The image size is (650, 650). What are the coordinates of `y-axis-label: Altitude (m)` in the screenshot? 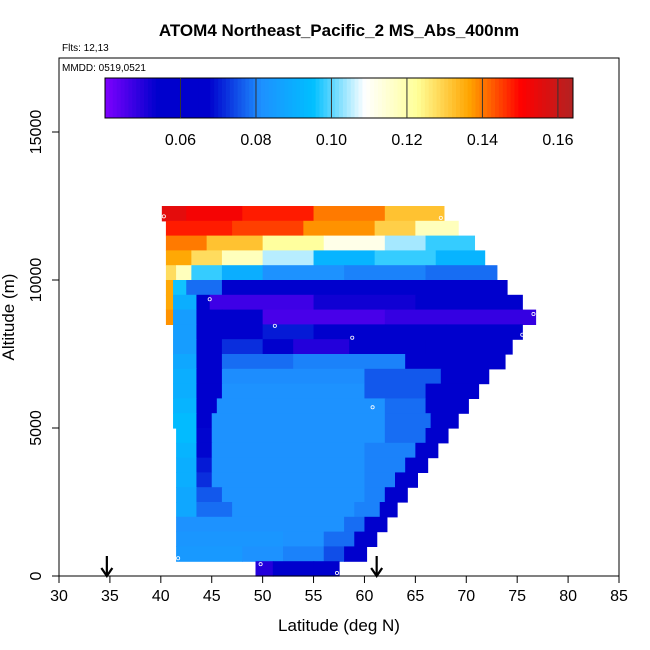 It's located at (9, 317).